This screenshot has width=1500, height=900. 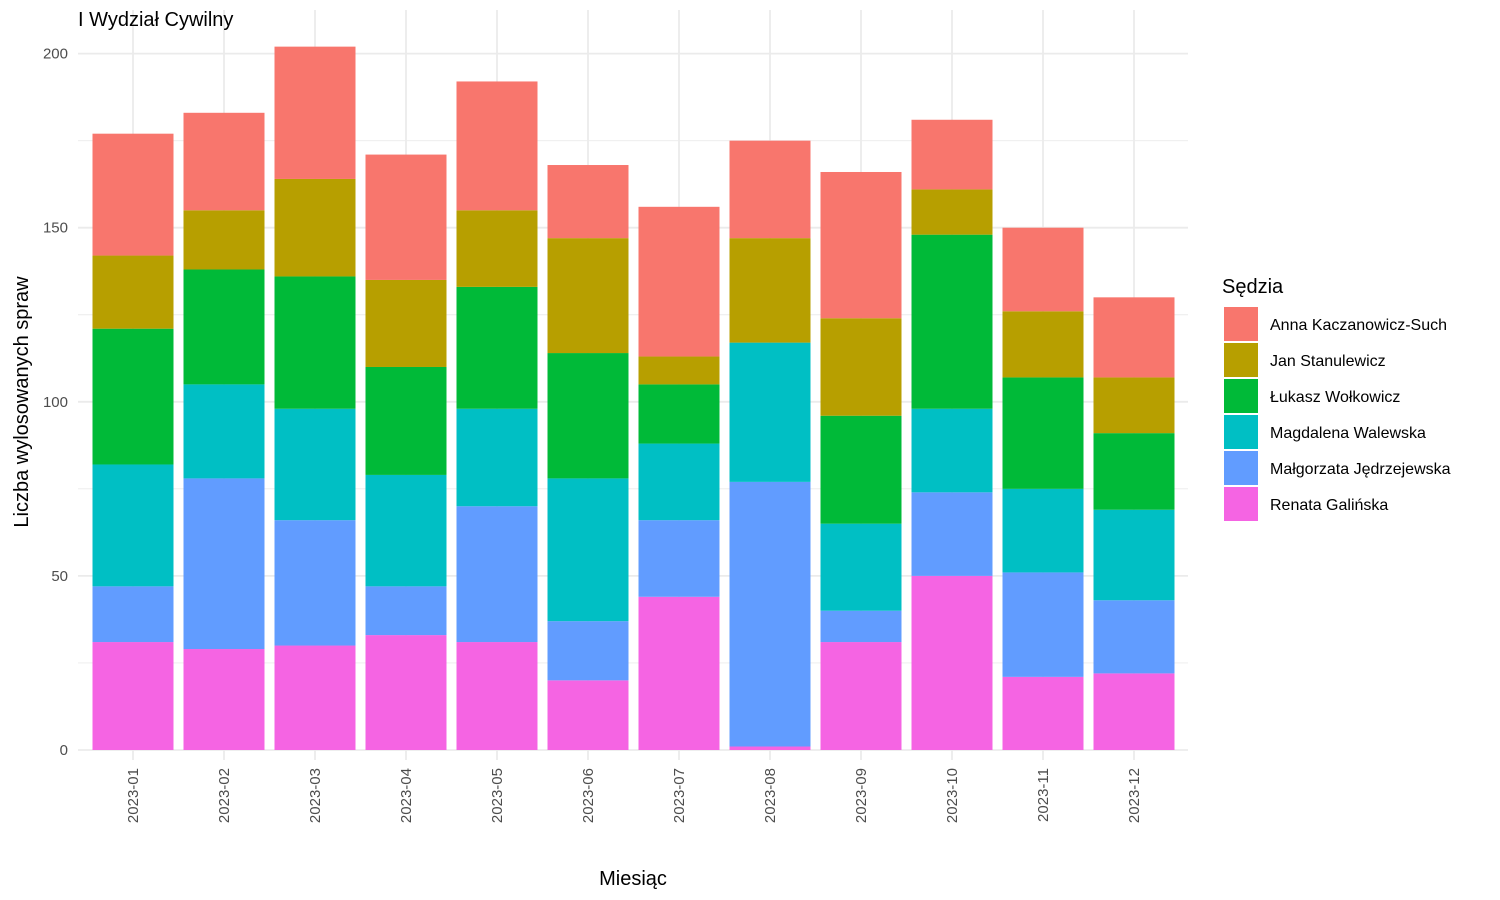 I want to click on y-tick-label: 150, so click(x=55, y=228).